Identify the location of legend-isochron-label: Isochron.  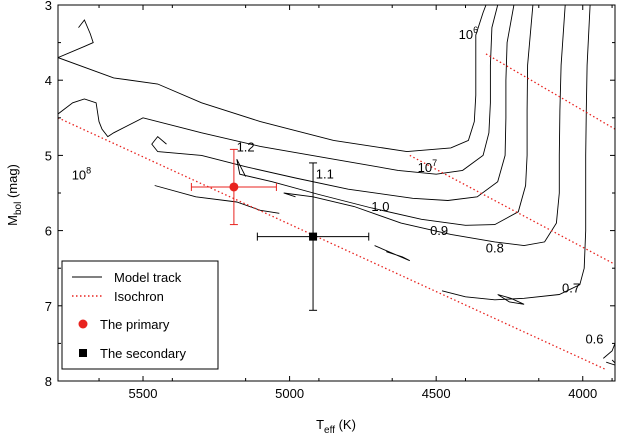
(139, 296).